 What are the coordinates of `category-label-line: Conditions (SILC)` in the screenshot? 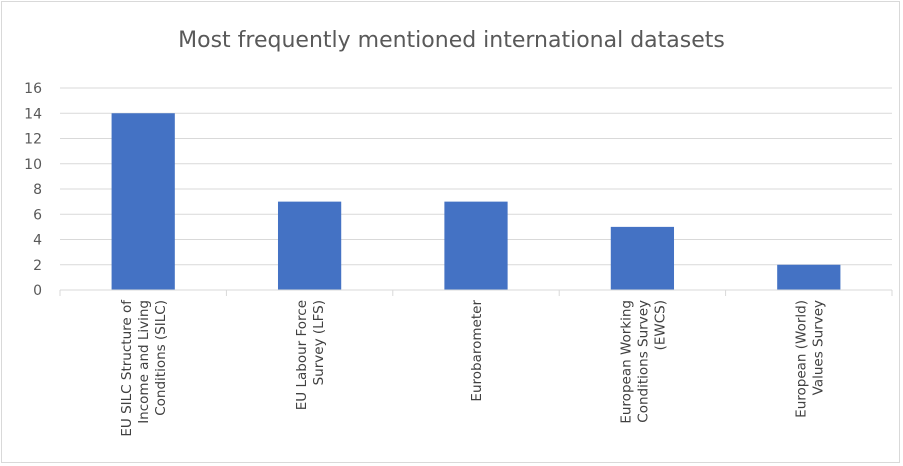 It's located at (161, 358).